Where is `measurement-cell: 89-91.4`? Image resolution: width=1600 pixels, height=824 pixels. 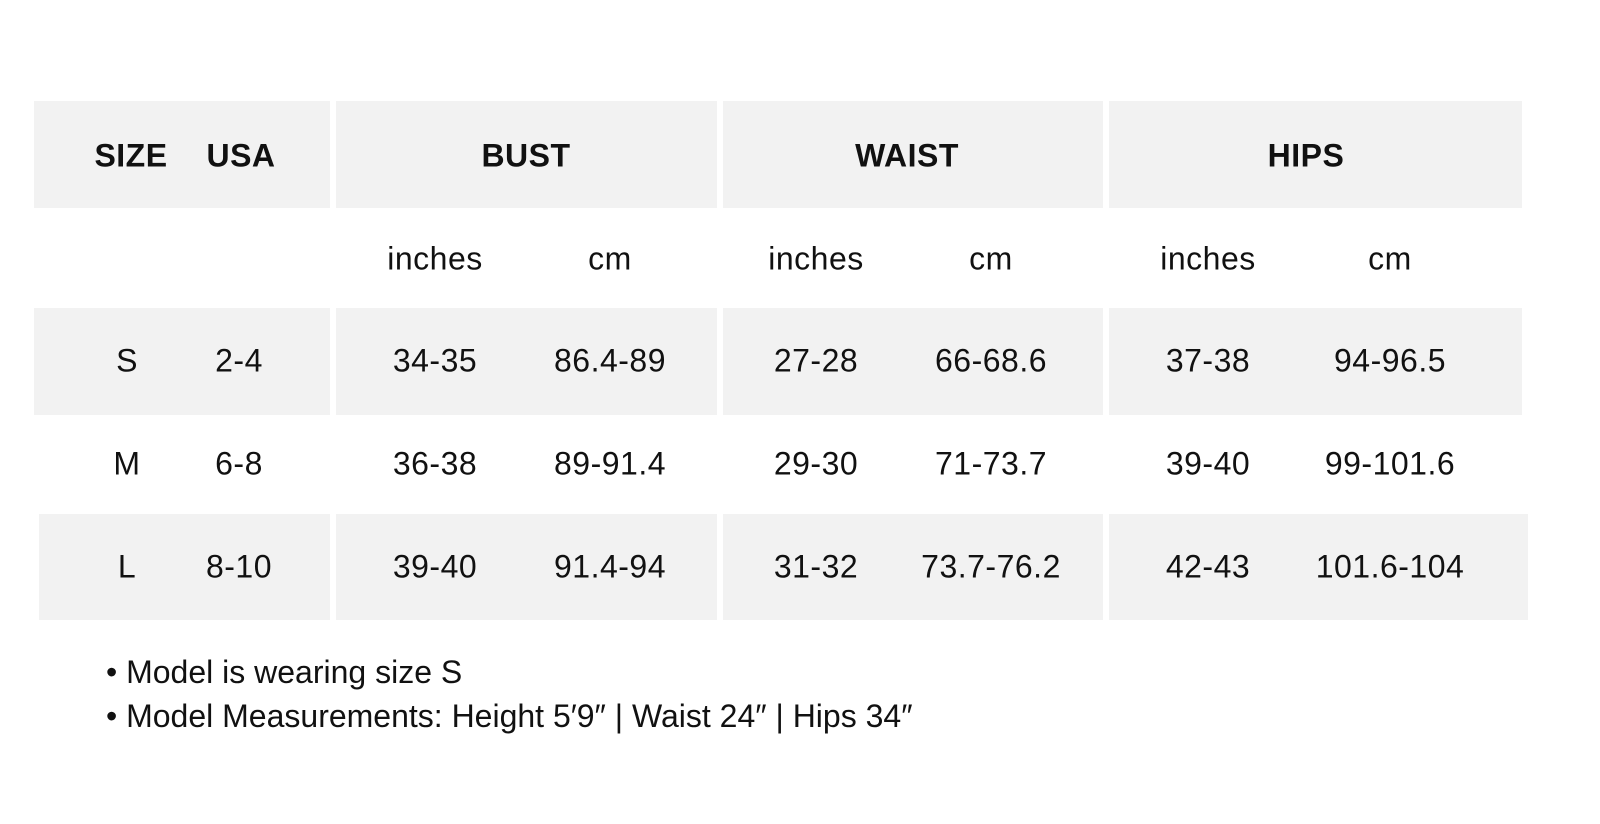 measurement-cell: 89-91.4 is located at coordinates (610, 463).